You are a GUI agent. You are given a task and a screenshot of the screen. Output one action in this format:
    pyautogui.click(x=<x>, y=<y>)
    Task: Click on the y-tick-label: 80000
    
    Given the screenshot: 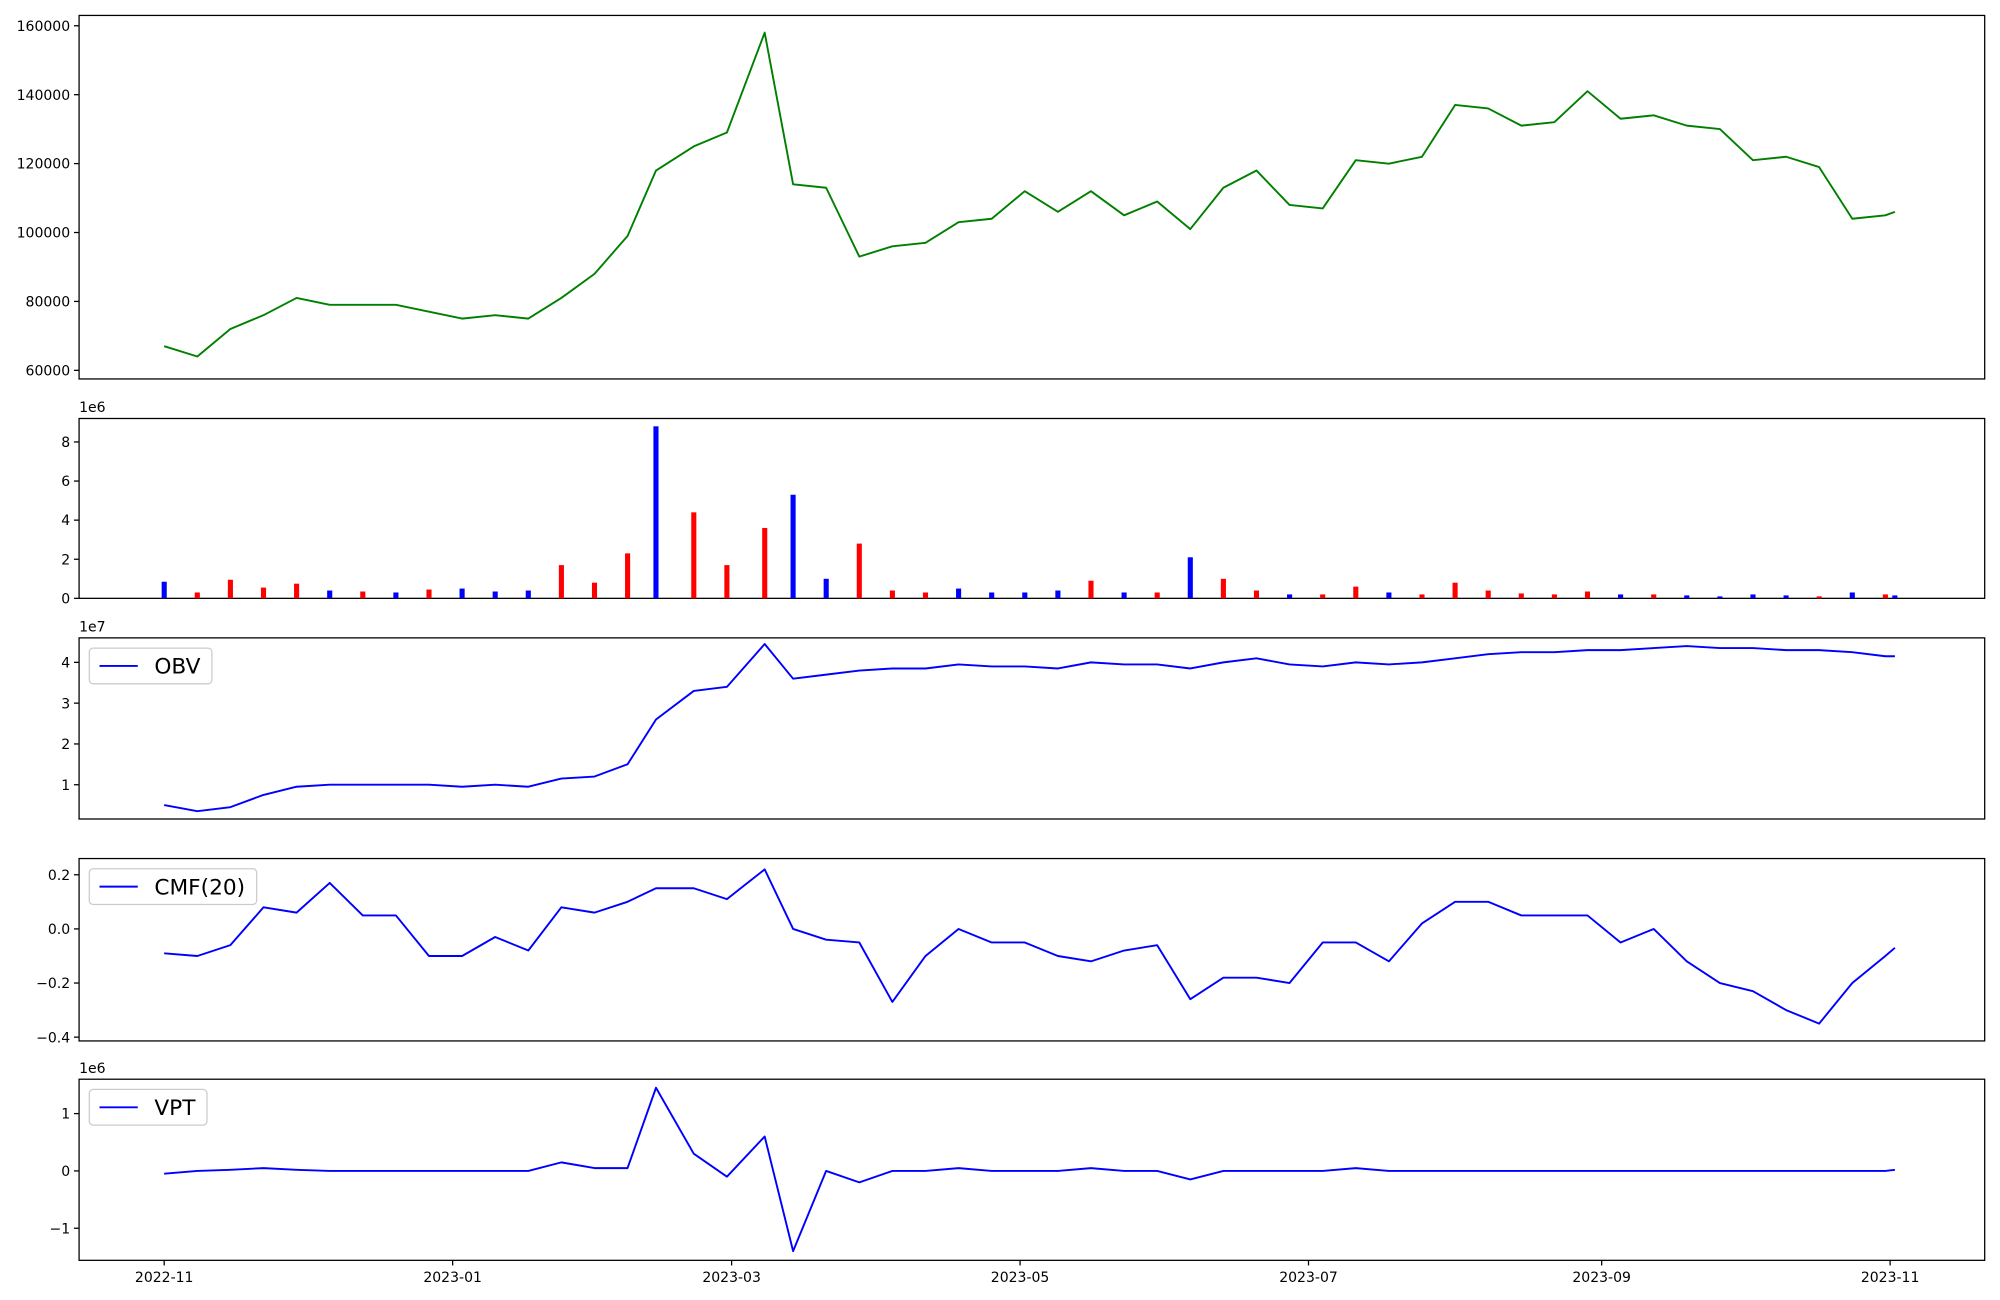 What is the action you would take?
    pyautogui.click(x=48, y=303)
    